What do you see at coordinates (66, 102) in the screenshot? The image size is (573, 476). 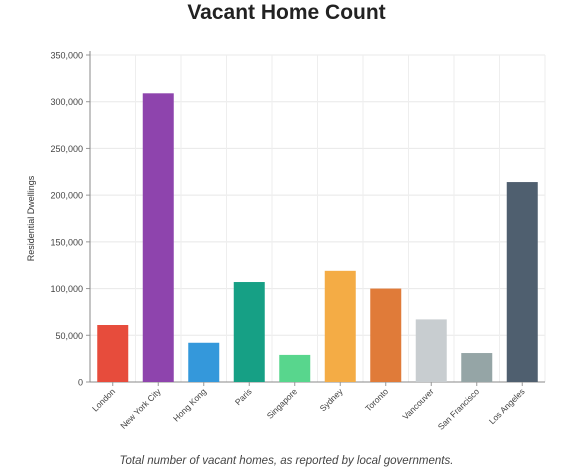 I see `y-tick-label: 300,000` at bounding box center [66, 102].